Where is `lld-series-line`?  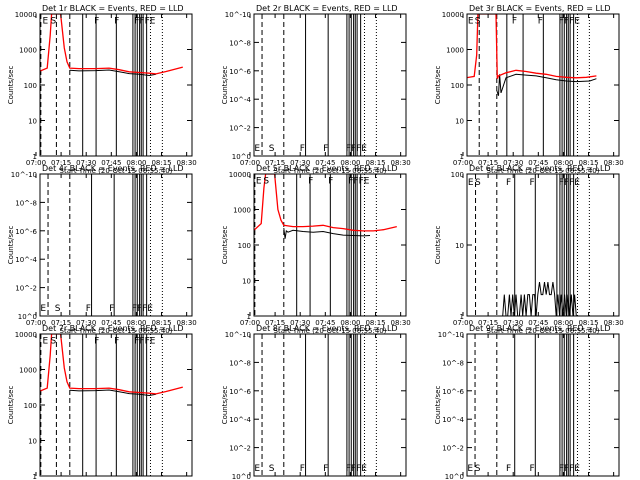 lld-series-line is located at coordinates (111, 364).